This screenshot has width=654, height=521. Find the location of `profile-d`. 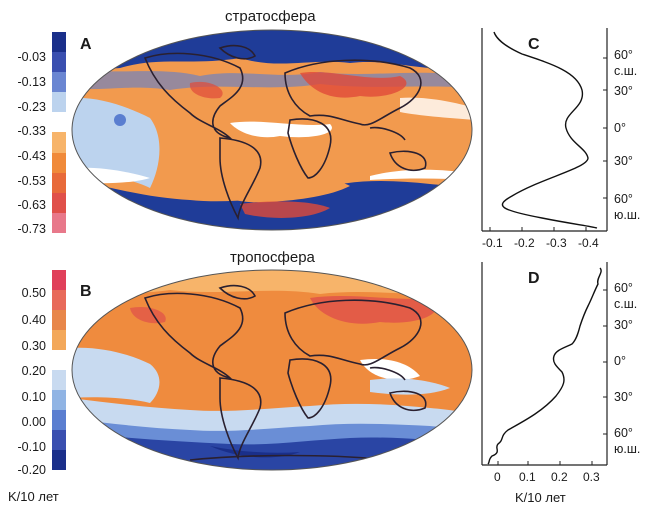

profile-d is located at coordinates (544, 364).